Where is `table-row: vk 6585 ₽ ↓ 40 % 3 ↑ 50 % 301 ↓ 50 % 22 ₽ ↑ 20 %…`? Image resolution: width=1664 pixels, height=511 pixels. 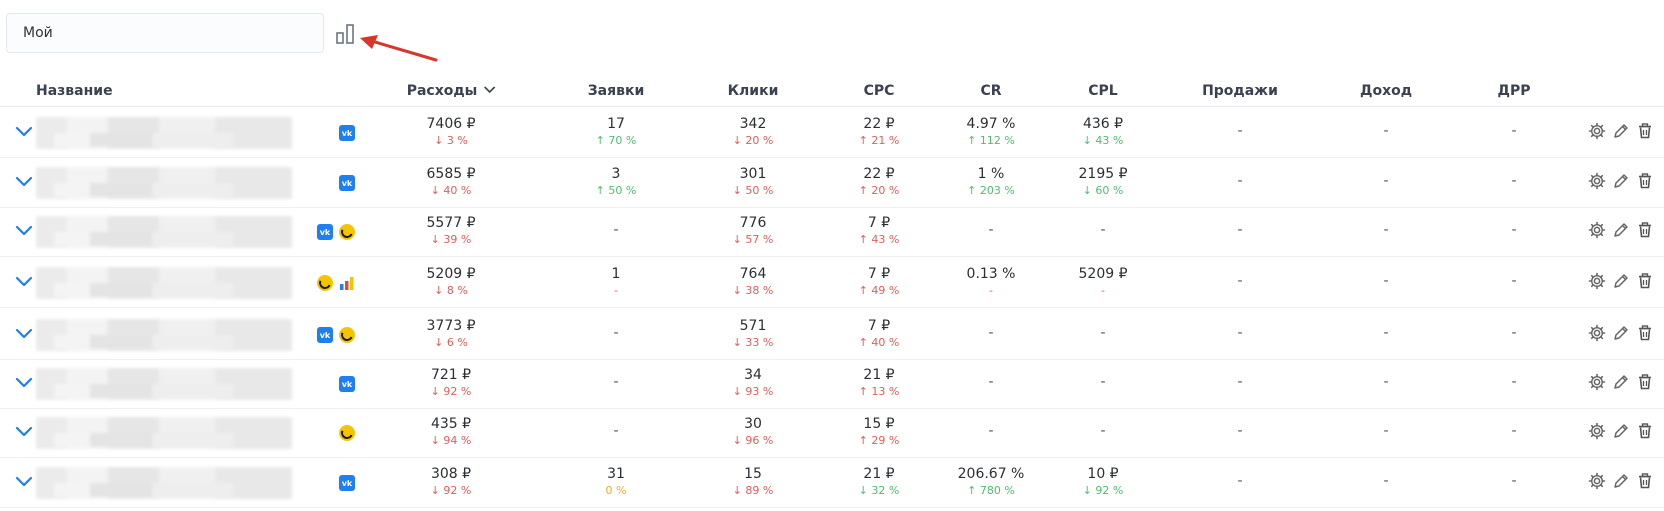 table-row: vk 6585 ₽ ↓ 40 % 3 ↑ 50 % 301 ↓ 50 % 22 ₽ ↑ 20 %… is located at coordinates (832, 182).